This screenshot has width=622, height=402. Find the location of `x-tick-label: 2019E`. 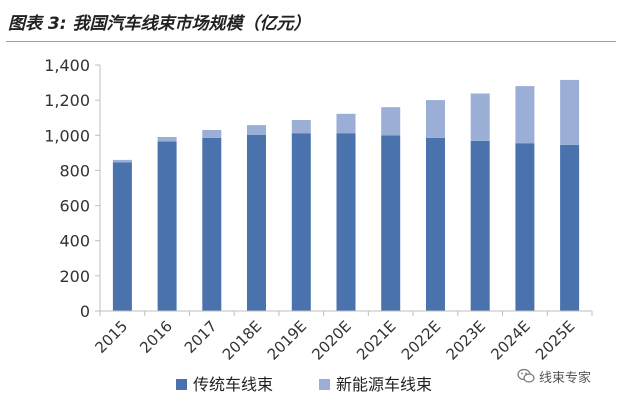

x-tick-label: 2019E is located at coordinates (287, 340).